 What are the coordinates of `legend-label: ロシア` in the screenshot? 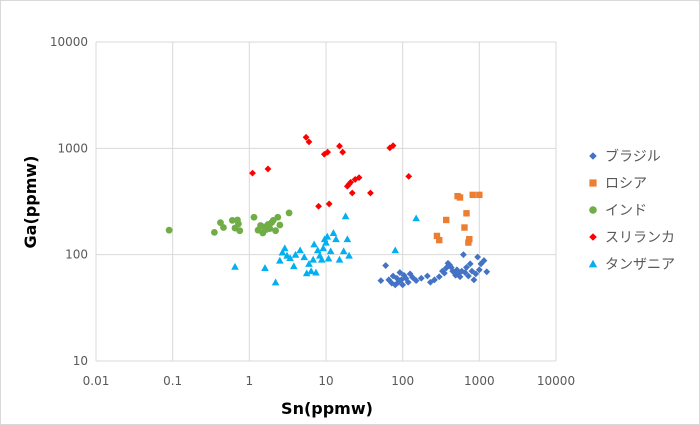 It's located at (626, 184).